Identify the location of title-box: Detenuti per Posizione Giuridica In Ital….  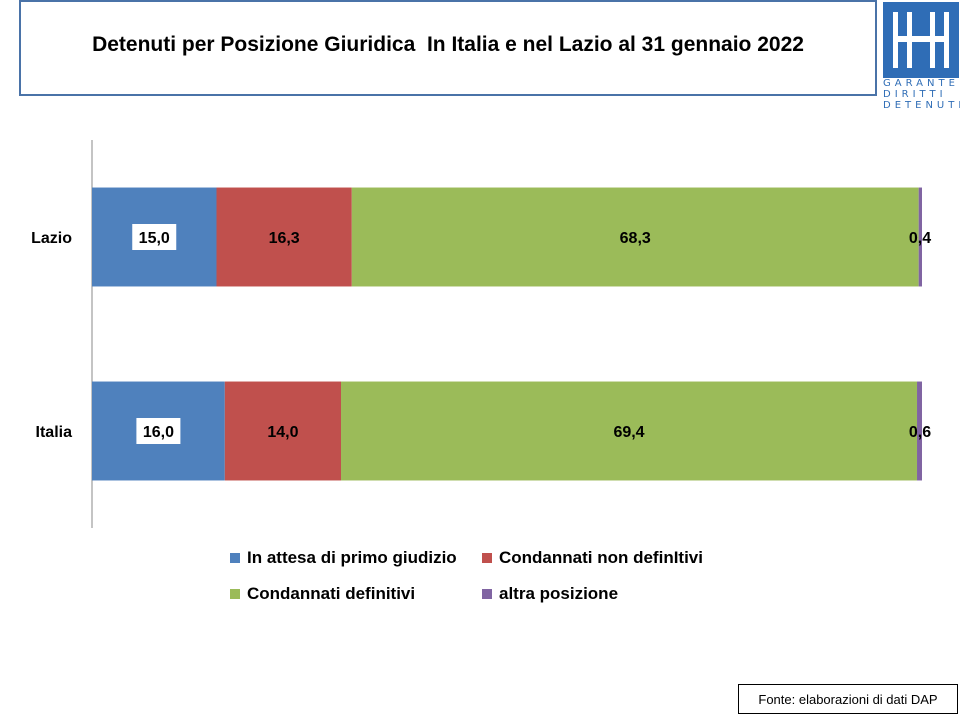
(448, 48).